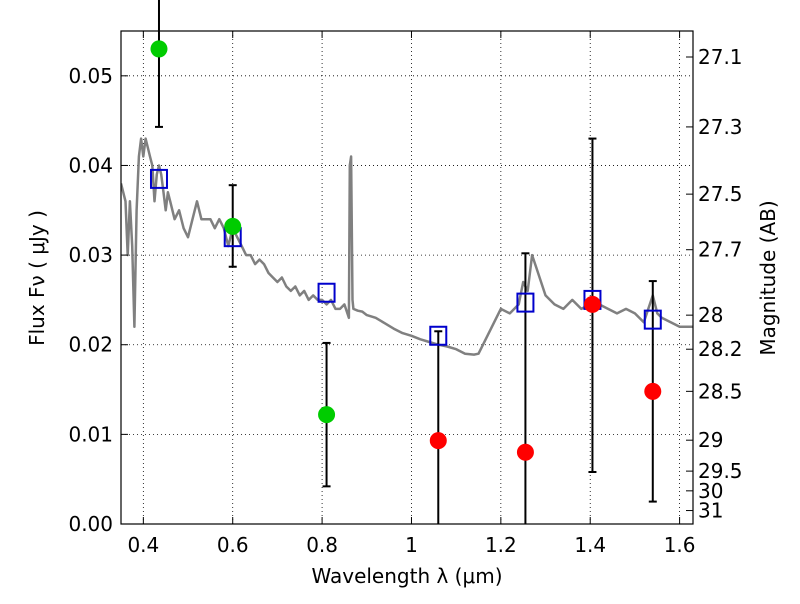  Describe the element at coordinates (37, 278) in the screenshot. I see `y-axis-label: Flux Fν ( μJy )` at that location.